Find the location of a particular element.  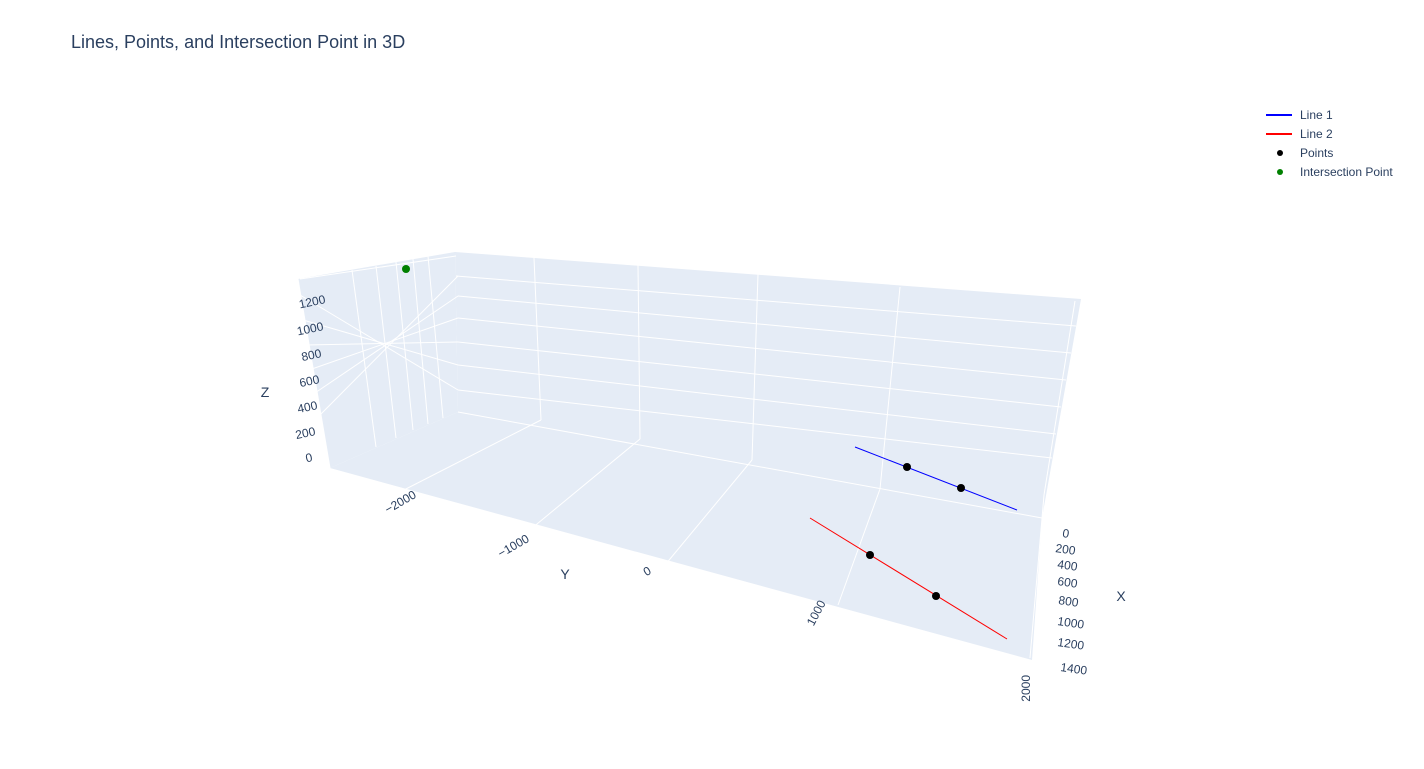

x-tick-label: 400 is located at coordinates (1068, 565).